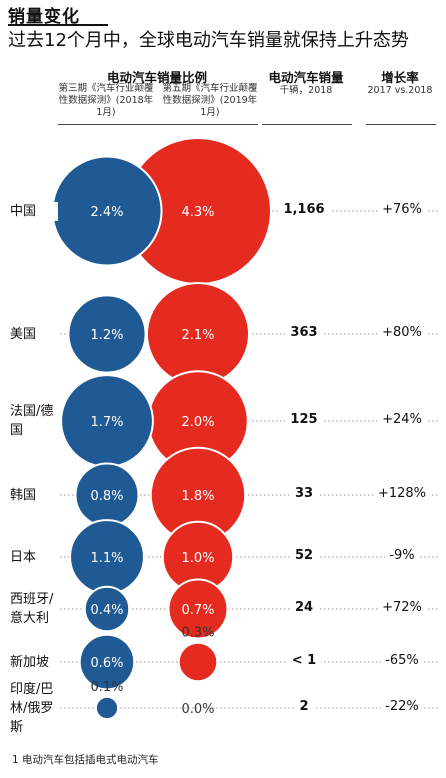  I want to click on page-title: 销量变化, so click(44, 17).